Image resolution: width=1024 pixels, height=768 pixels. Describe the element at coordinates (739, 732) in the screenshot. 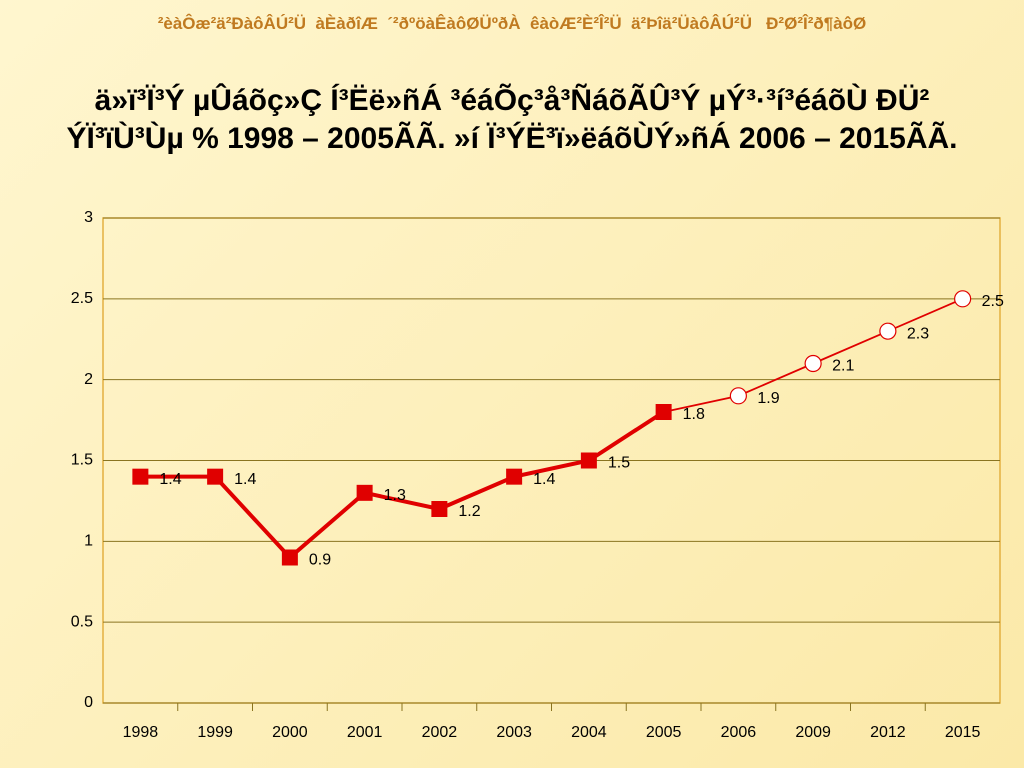

I see `x-tick-label: 2006` at that location.